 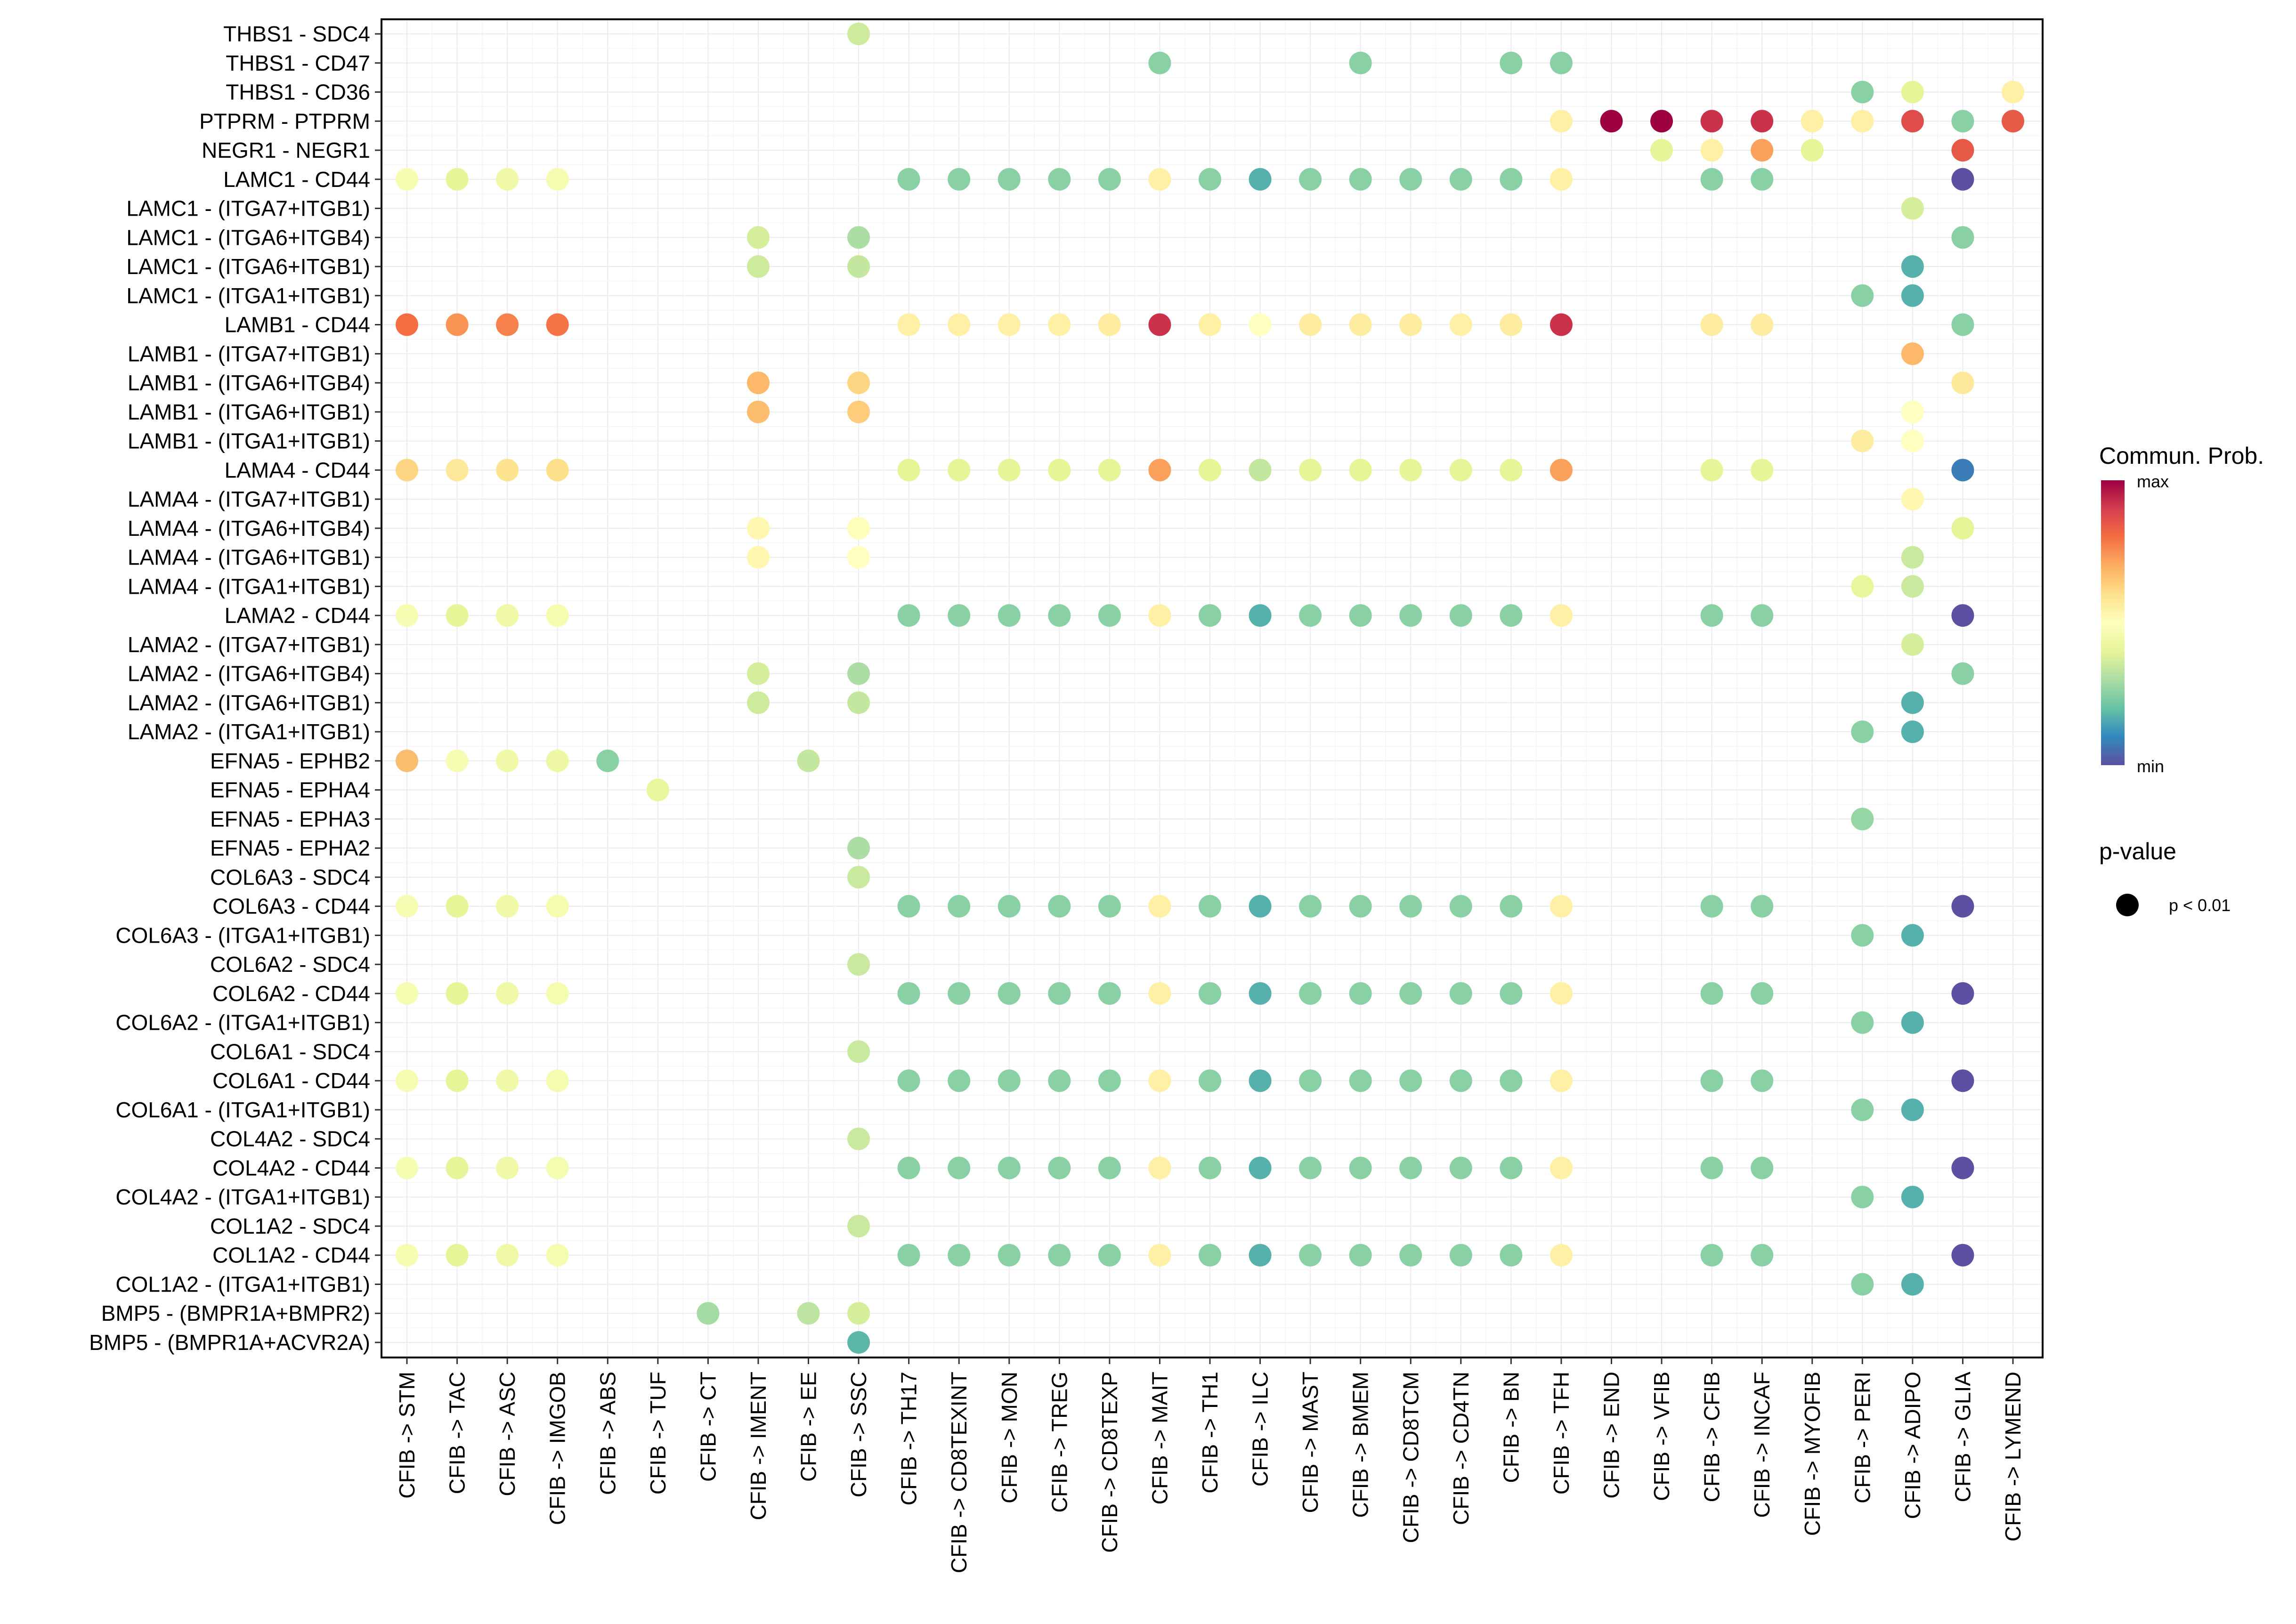 What do you see at coordinates (242, 1197) in the screenshot?
I see `y-tick-label: COL4A2 - (ITGA1+ITGB1)` at bounding box center [242, 1197].